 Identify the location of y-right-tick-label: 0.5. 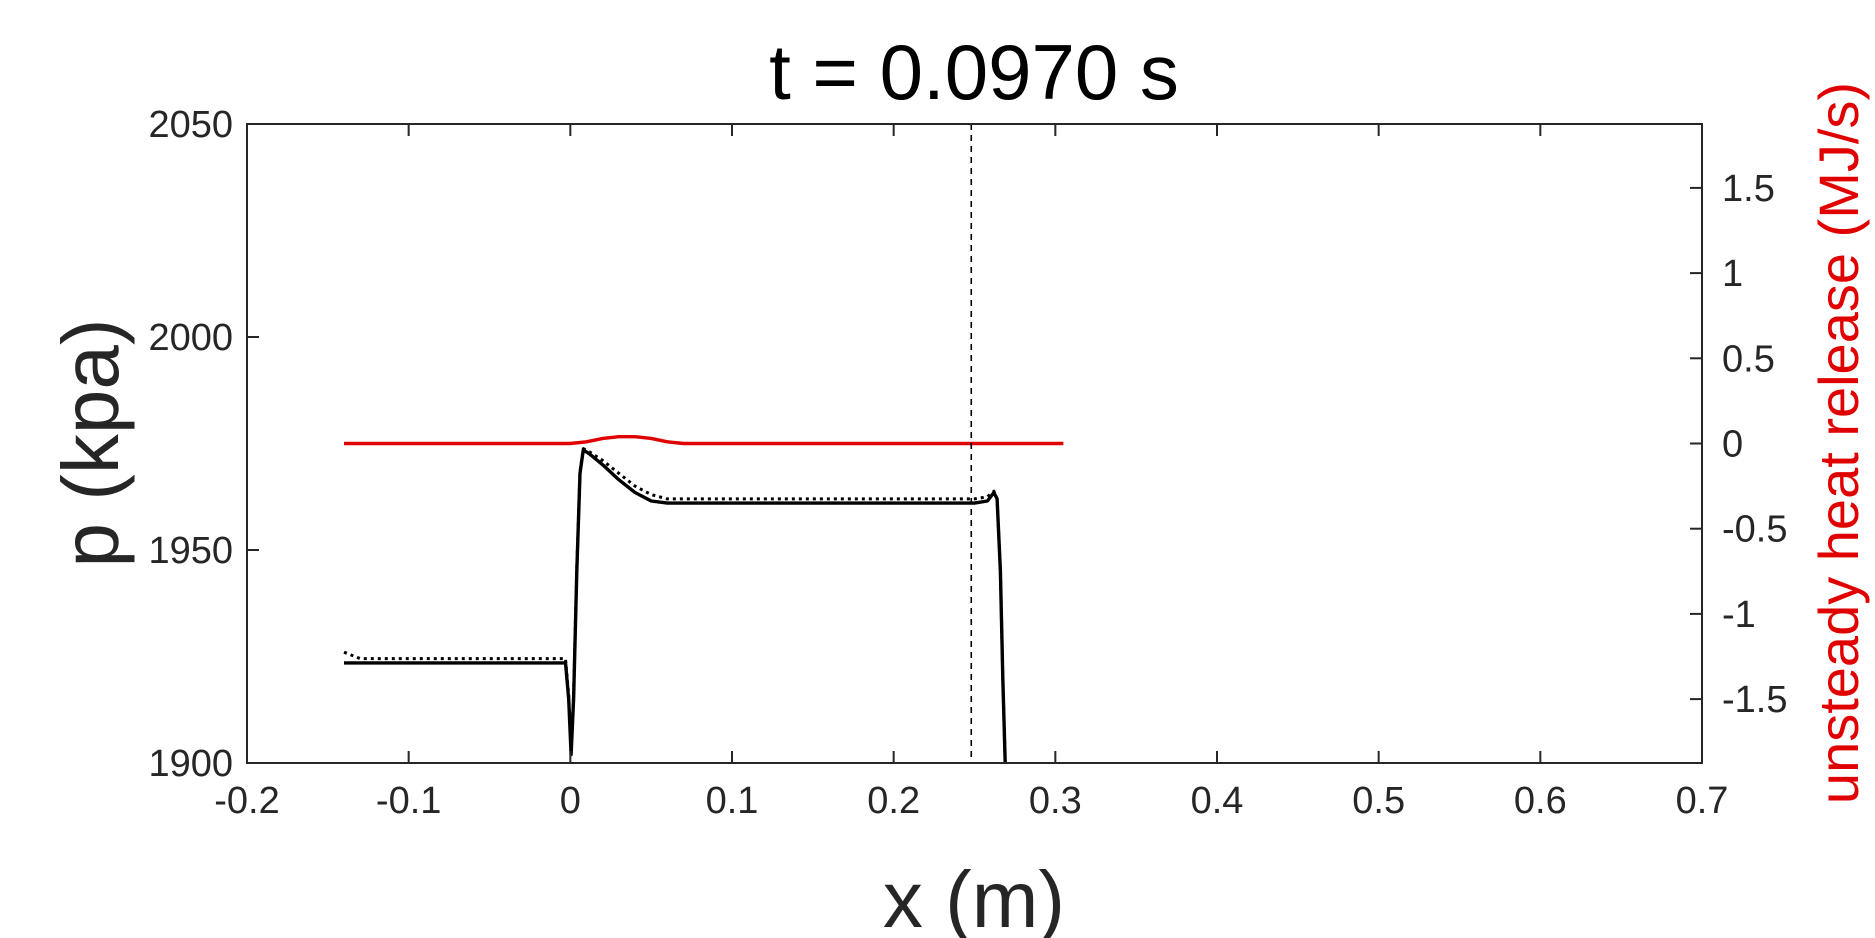
(1748, 359).